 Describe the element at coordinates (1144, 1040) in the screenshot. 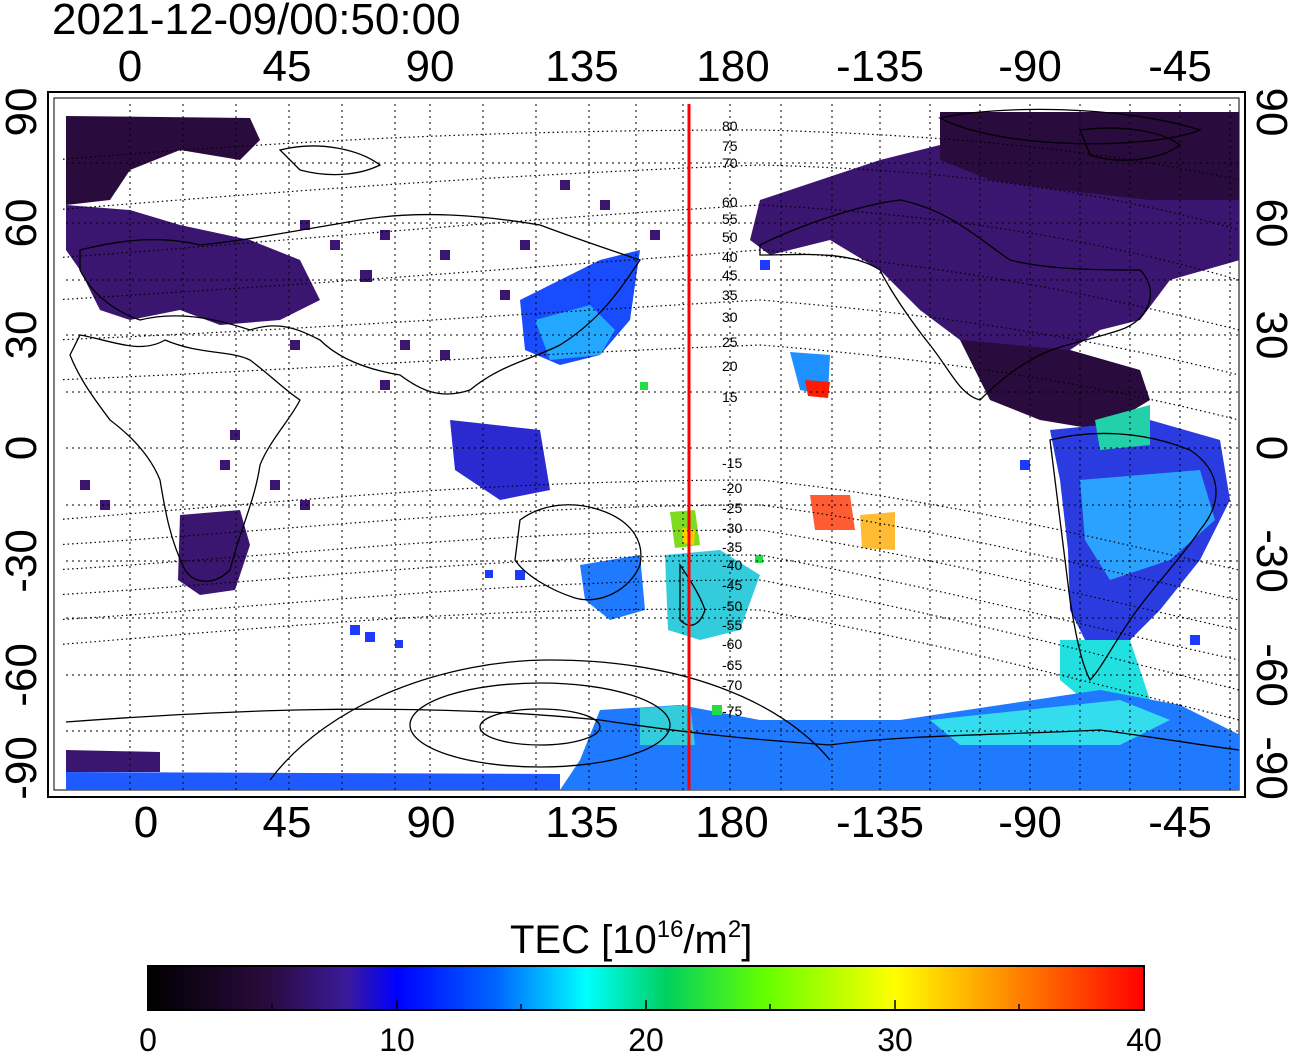

I see `colorbar-tick-label: 40` at that location.